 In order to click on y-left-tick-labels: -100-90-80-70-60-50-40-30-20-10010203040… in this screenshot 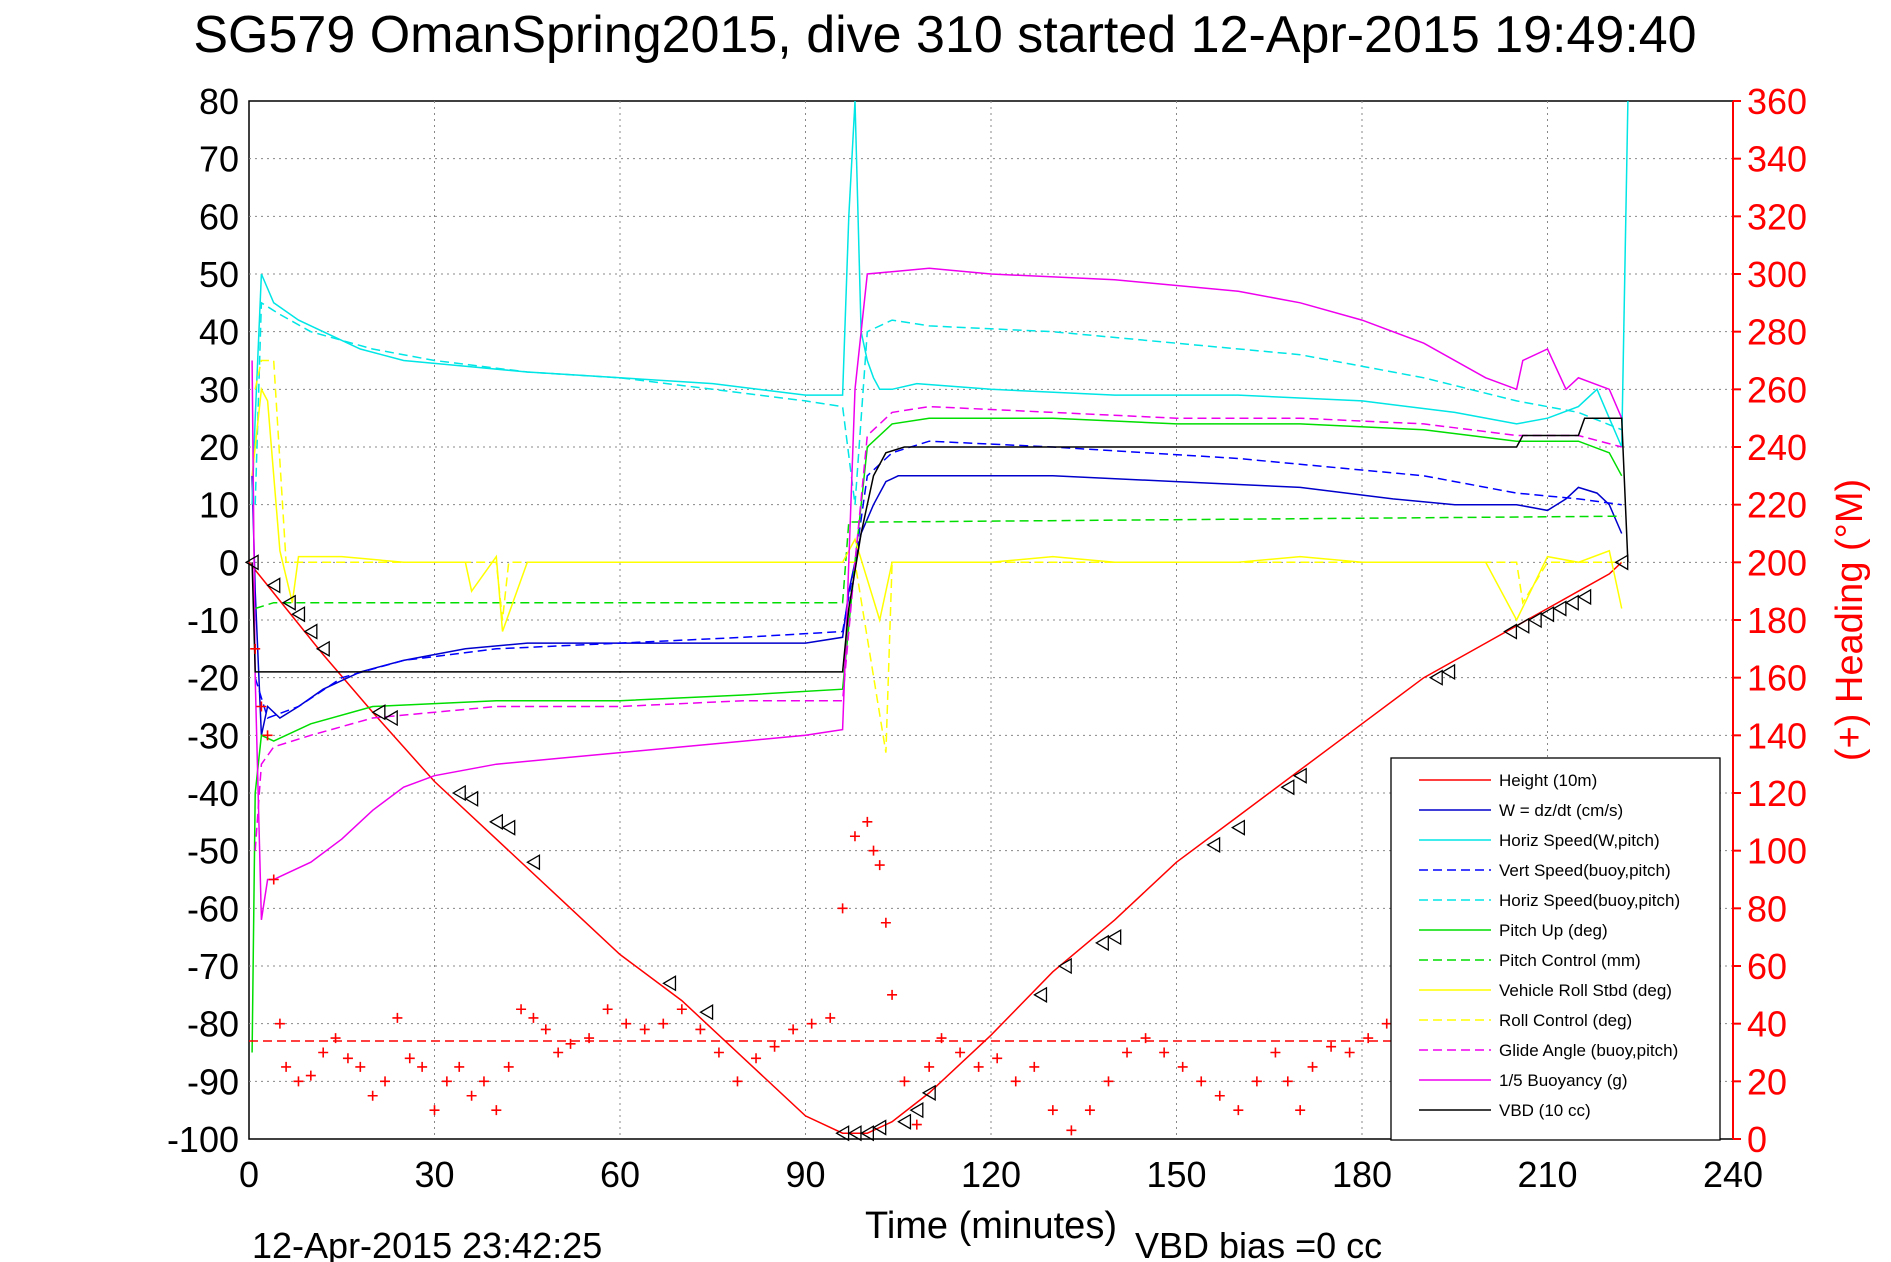, I will do `click(203, 620)`.